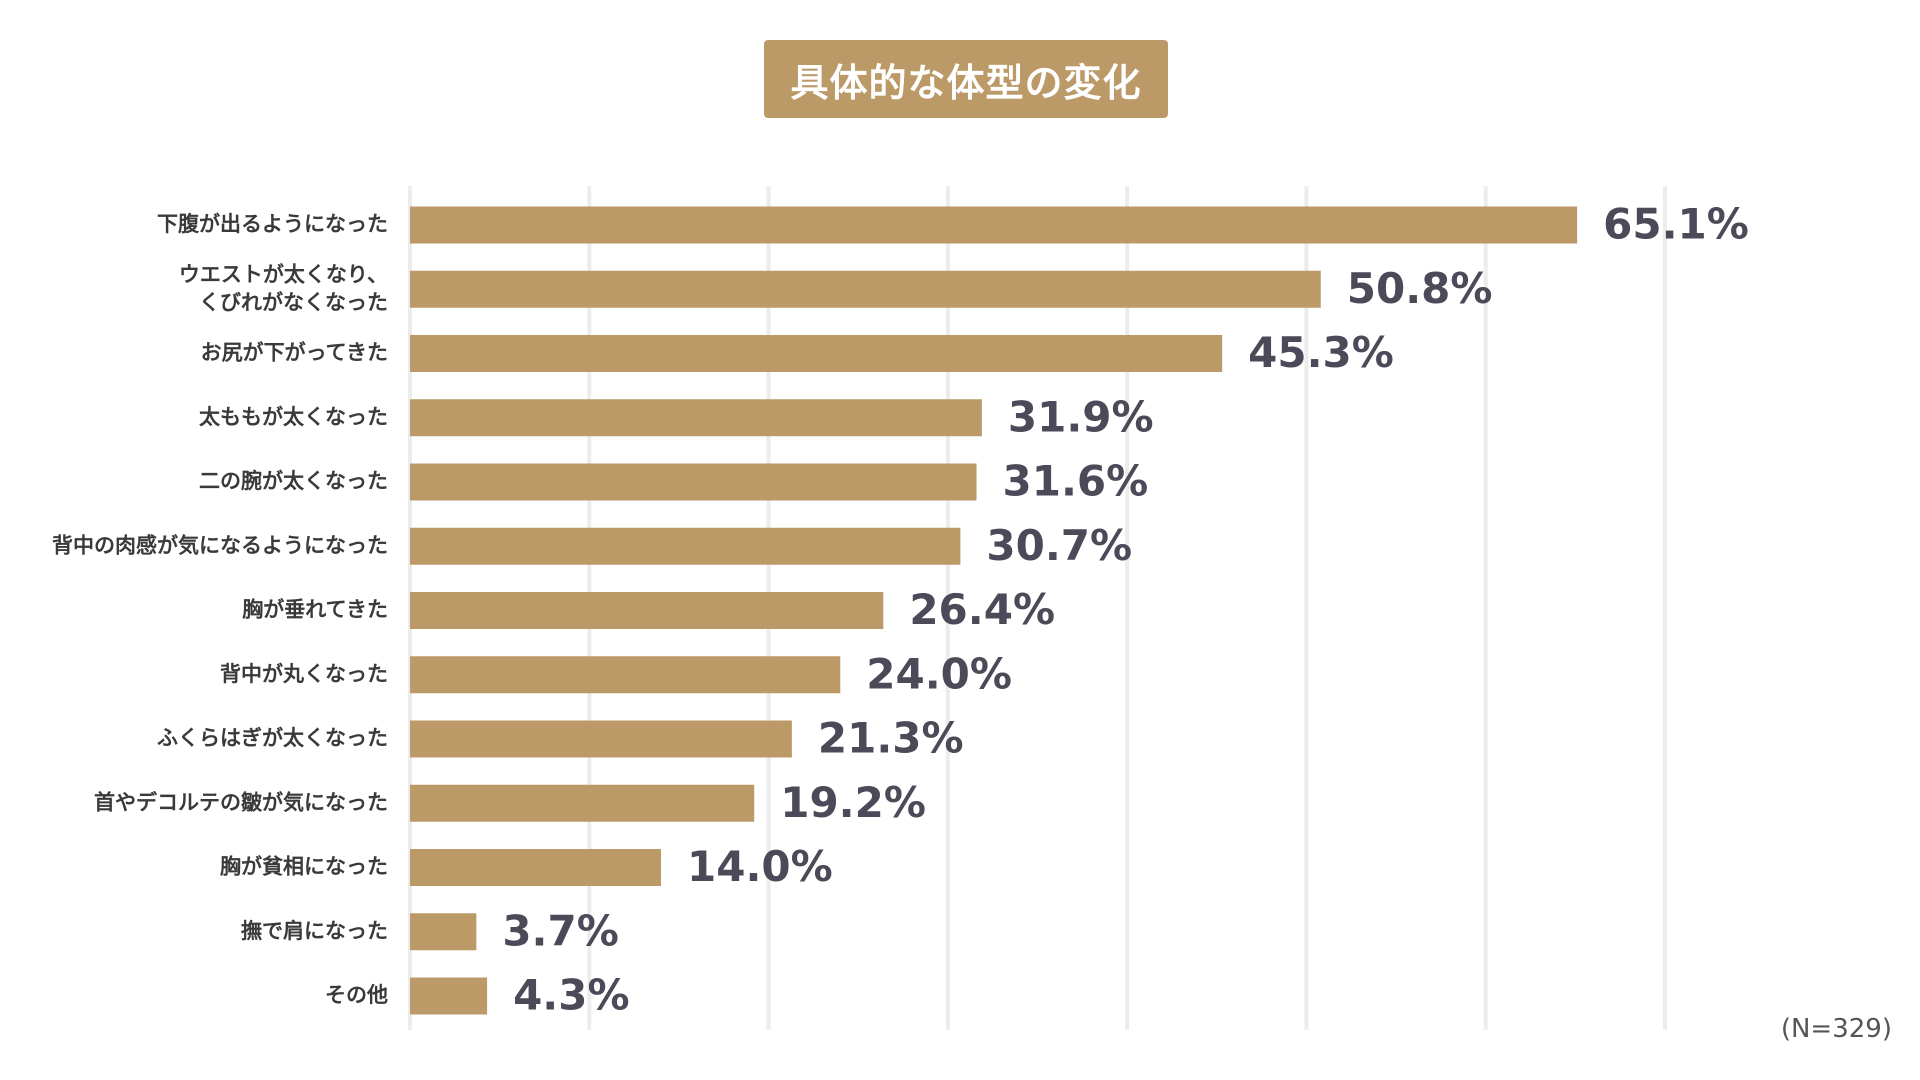 Image resolution: width=1920 pixels, height=1080 pixels. Describe the element at coordinates (293, 481) in the screenshot. I see `category-label: 二の腕が太くなった` at that location.